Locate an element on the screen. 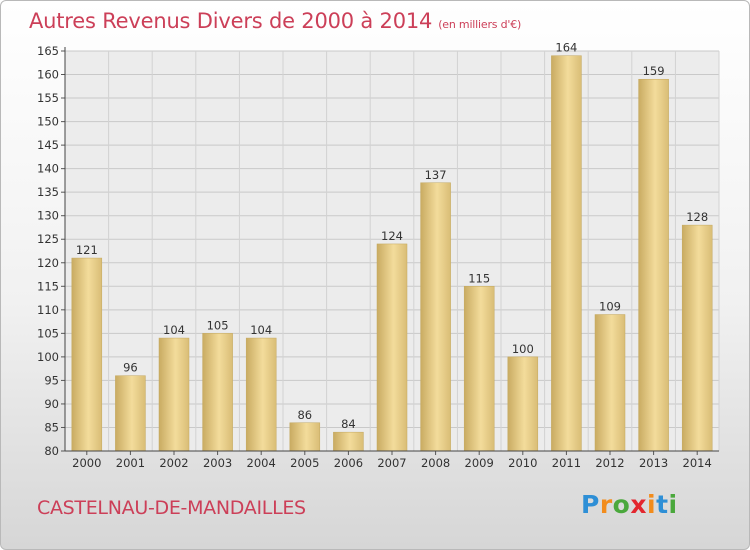 This screenshot has height=550, width=750. x-tick-label: 2008 is located at coordinates (435, 463).